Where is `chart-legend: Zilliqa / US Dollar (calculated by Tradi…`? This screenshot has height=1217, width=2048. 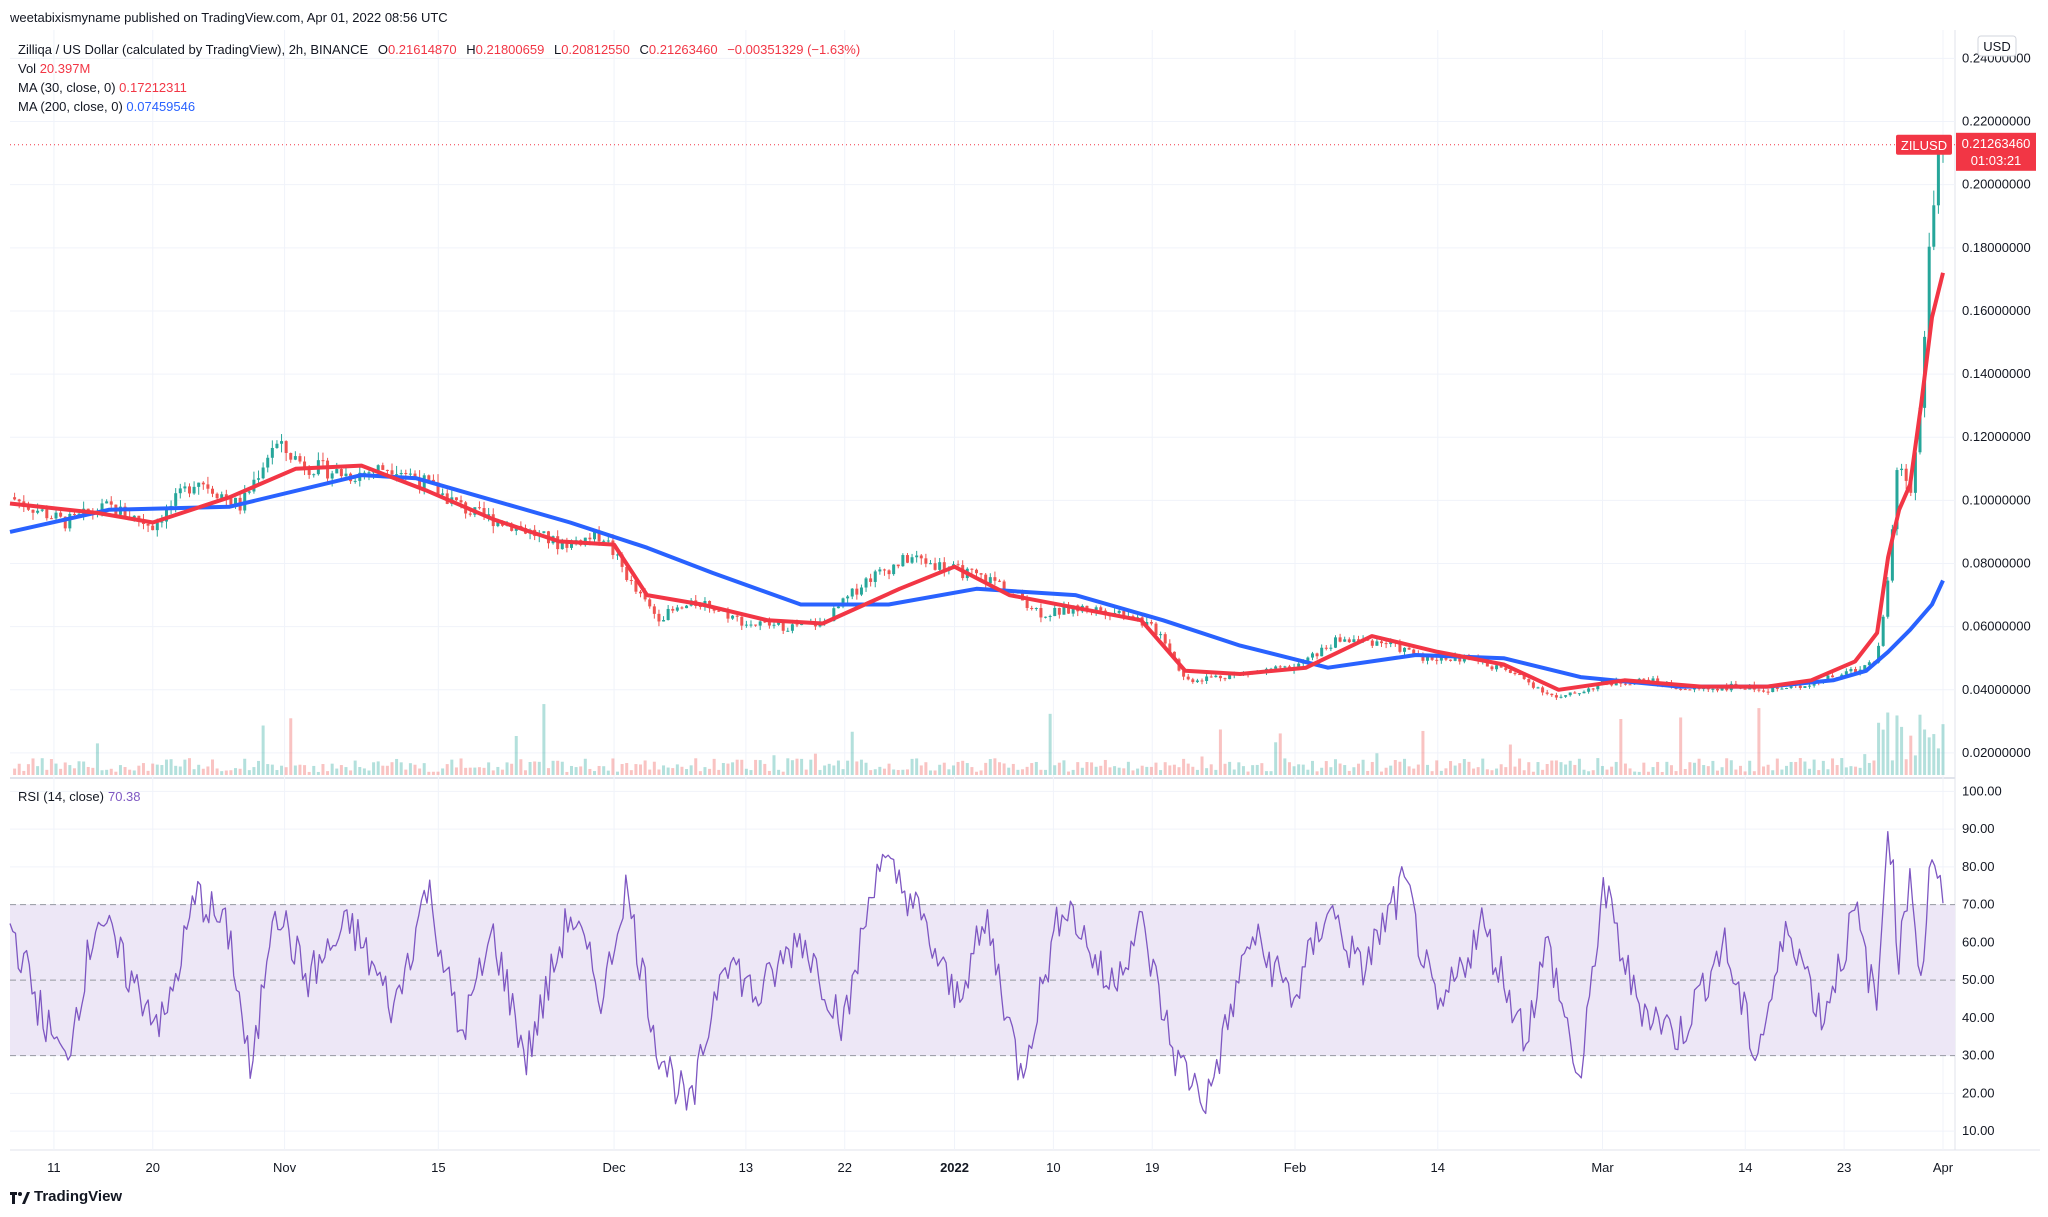
chart-legend: Zilliqa / US Dollar (calculated by Tradi… is located at coordinates (439, 78).